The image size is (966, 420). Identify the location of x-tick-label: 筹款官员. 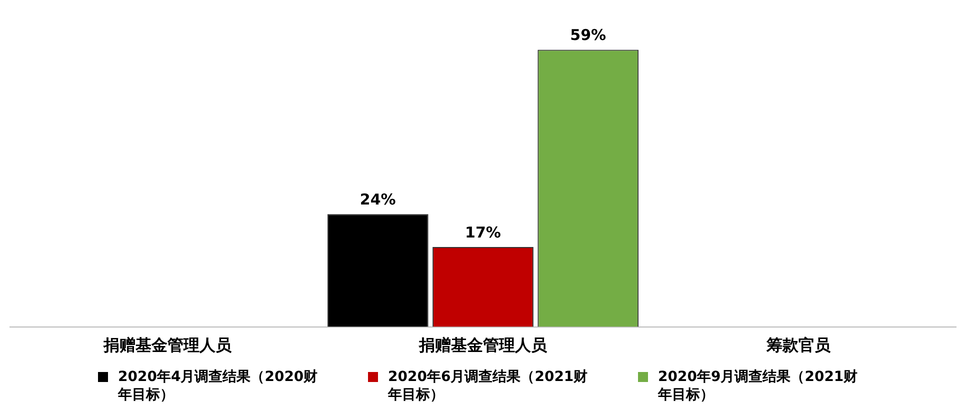
(798, 345).